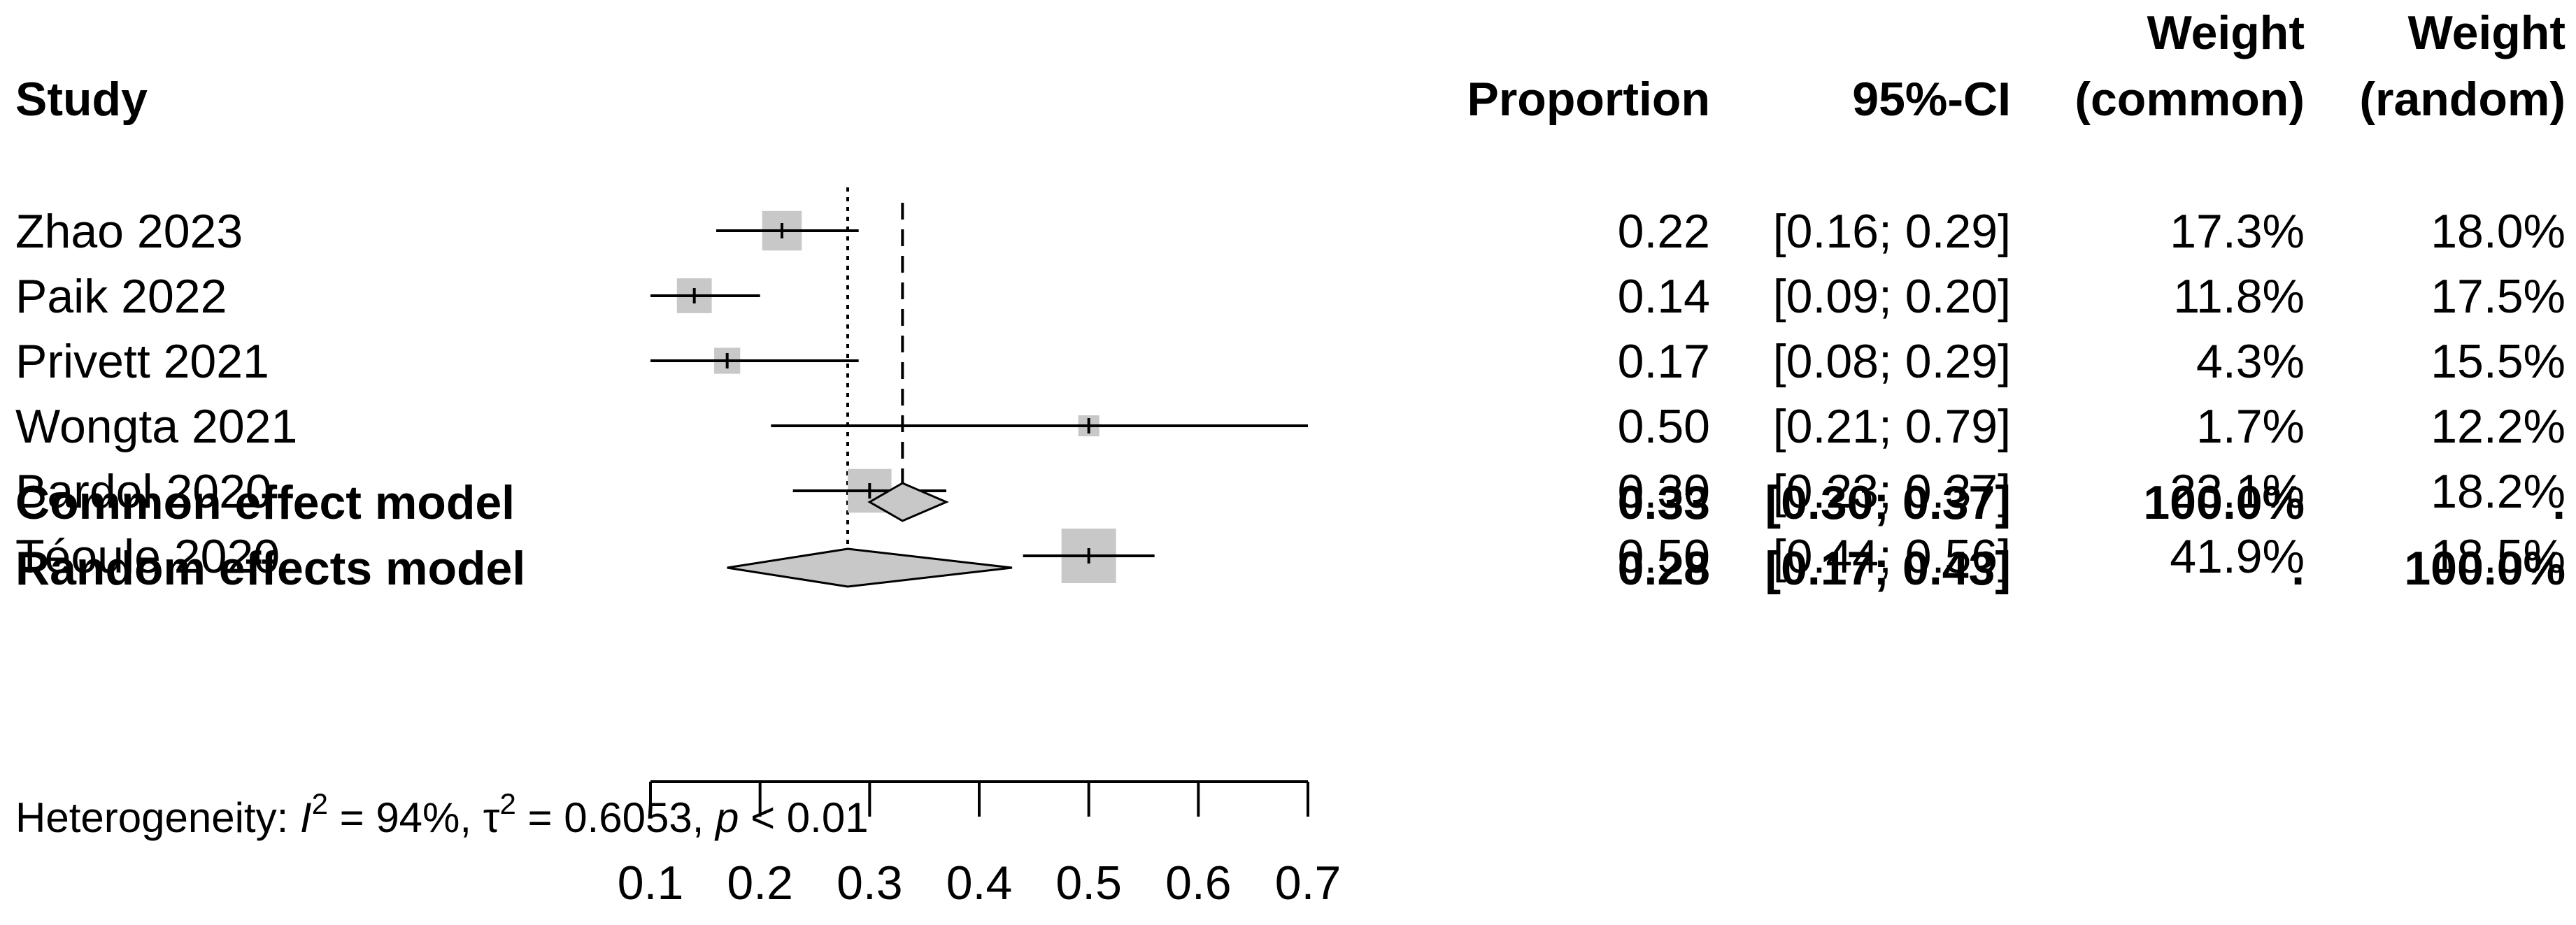 This screenshot has width=2576, height=925. Describe the element at coordinates (1664, 297) in the screenshot. I see `study-proportion: 0.14` at that location.